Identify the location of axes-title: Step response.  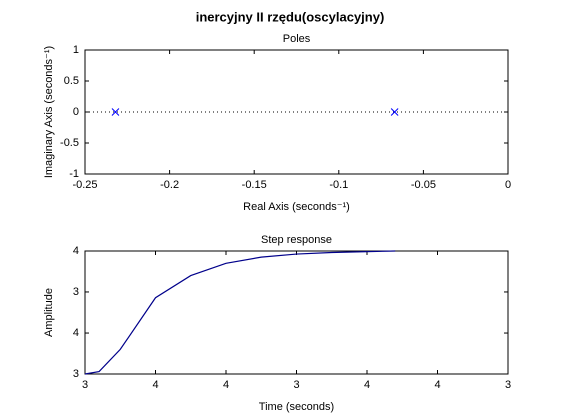
(296, 240).